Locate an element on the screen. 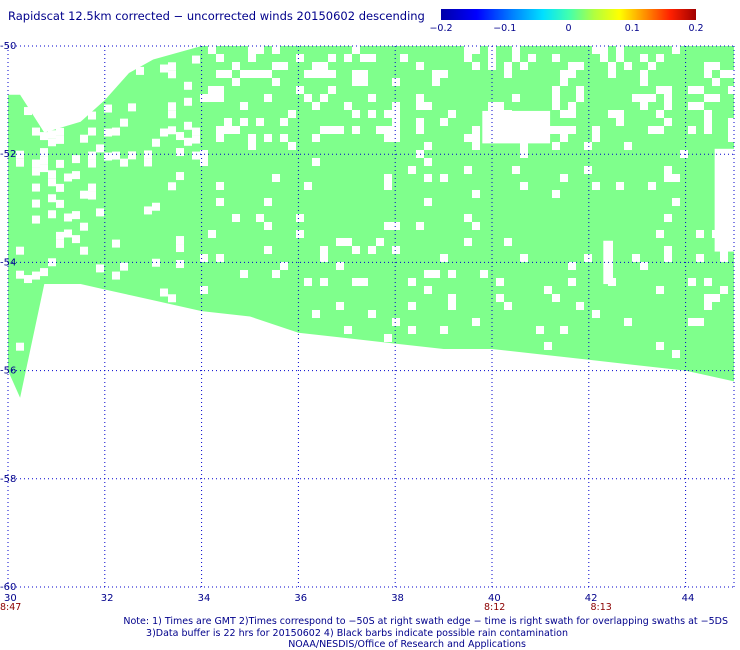  x-tick-label: 42 is located at coordinates (591, 598).